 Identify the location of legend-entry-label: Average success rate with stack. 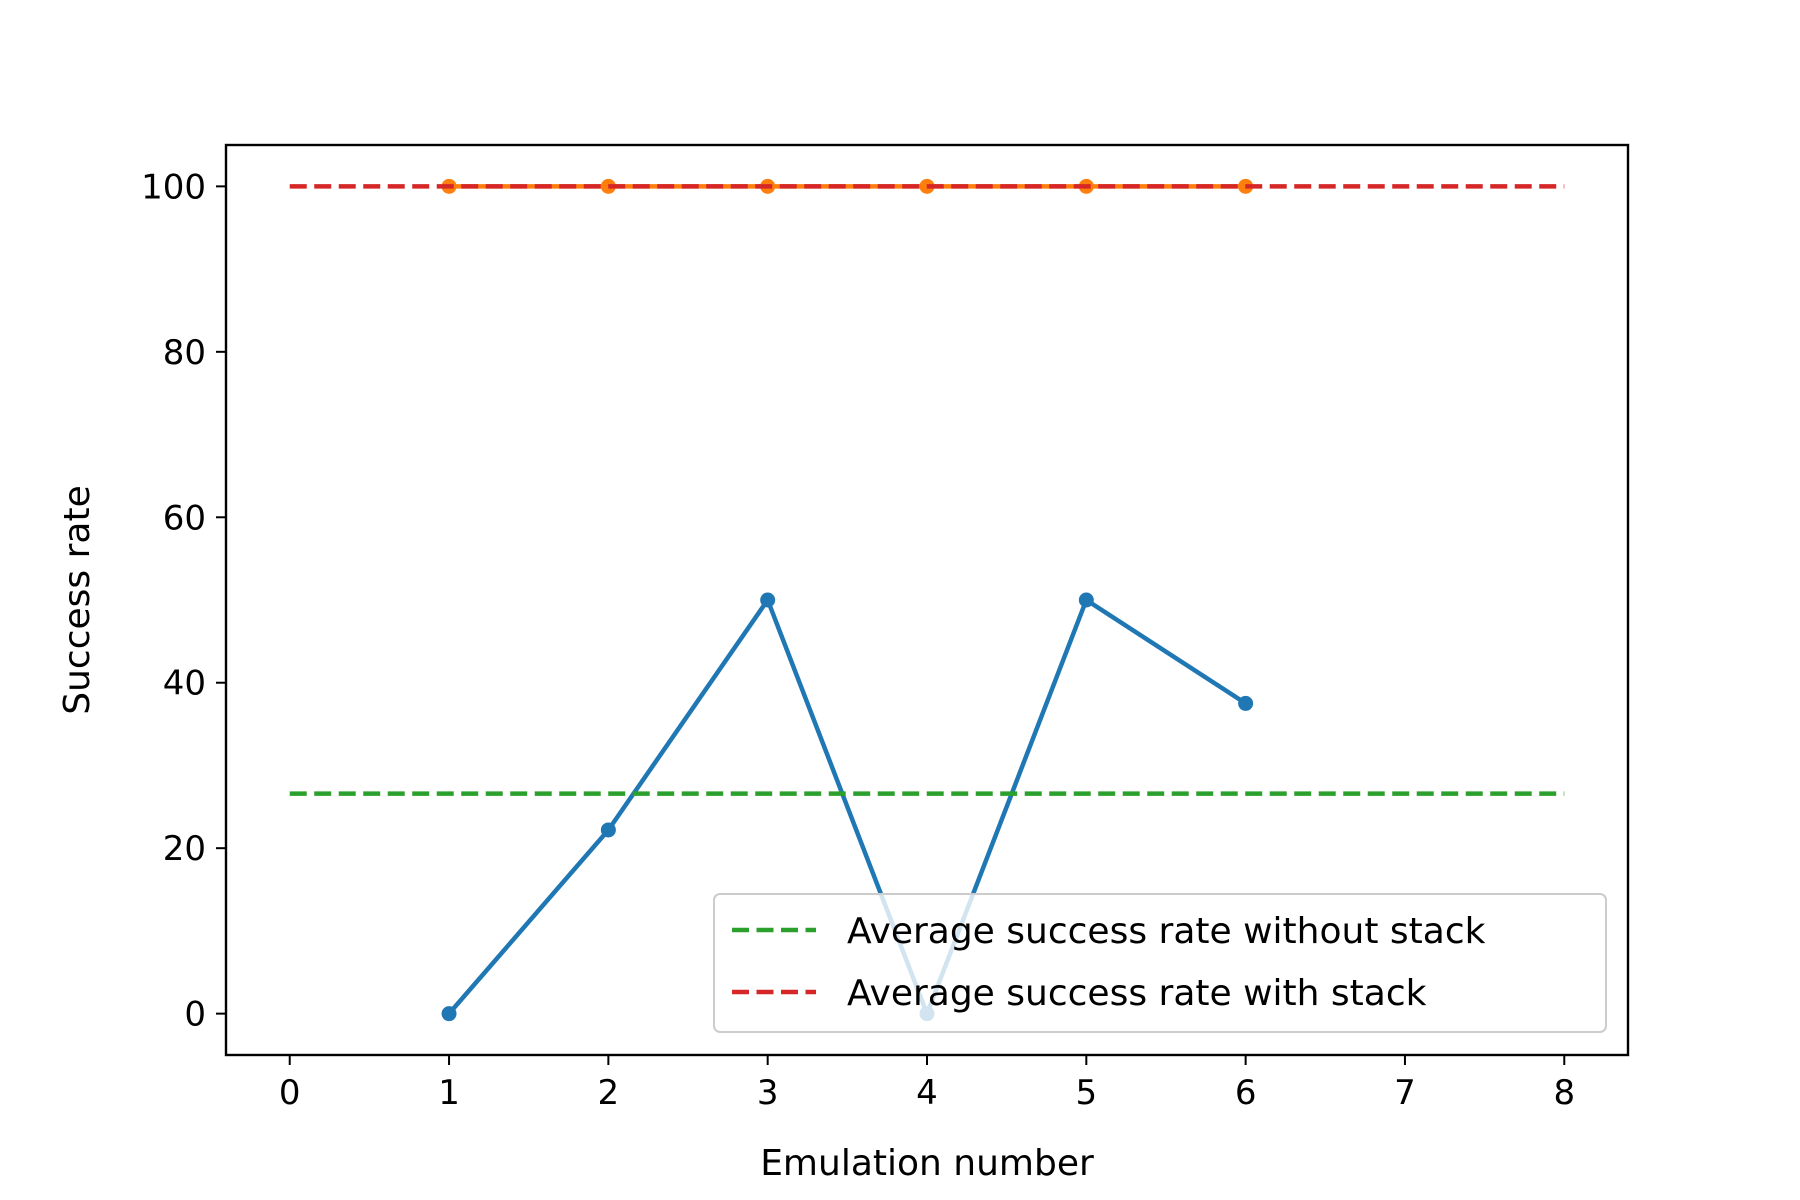
(1137, 993).